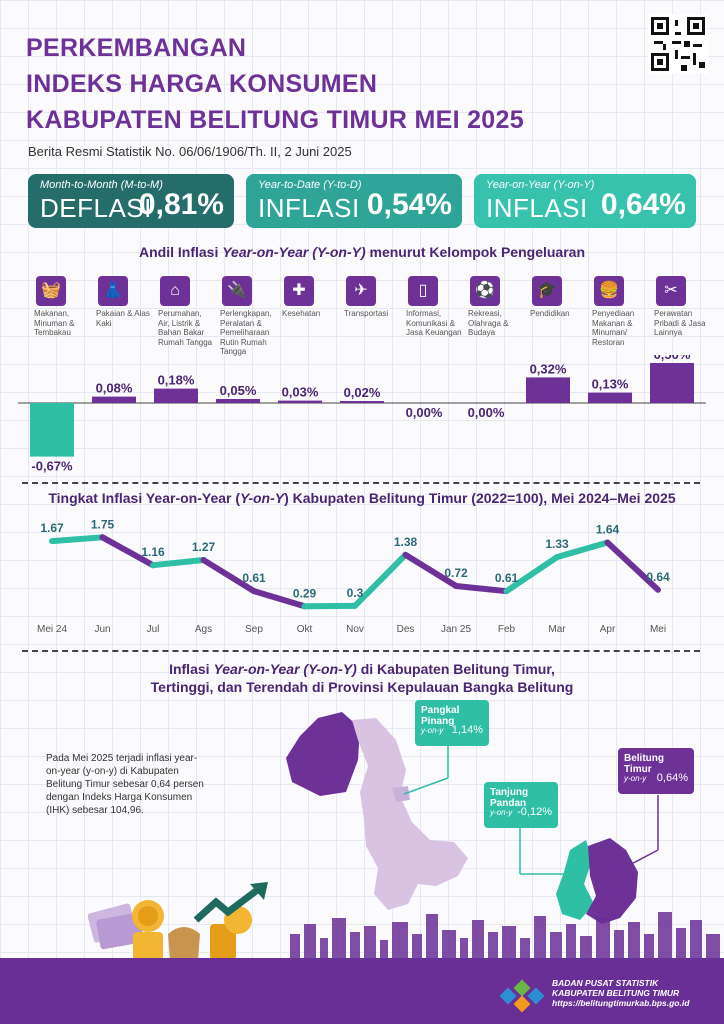 The image size is (724, 1024). What do you see at coordinates (136, 48) in the screenshot?
I see `title-line-1: PERKEMBANGAN` at bounding box center [136, 48].